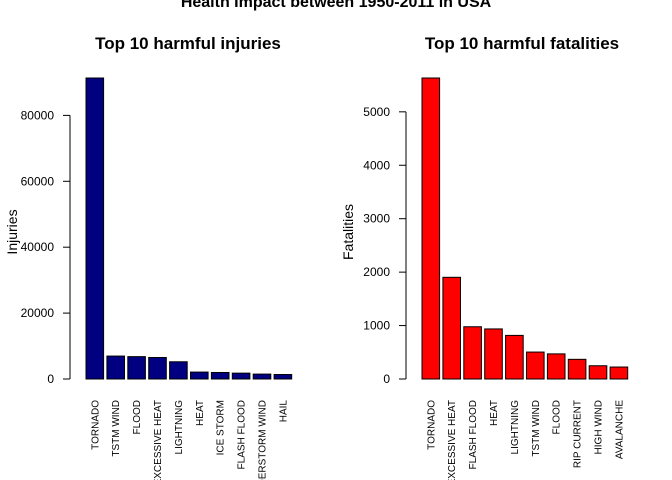 This screenshot has width=672, height=480. I want to click on fatalities-bar-rip-current, so click(577, 369).